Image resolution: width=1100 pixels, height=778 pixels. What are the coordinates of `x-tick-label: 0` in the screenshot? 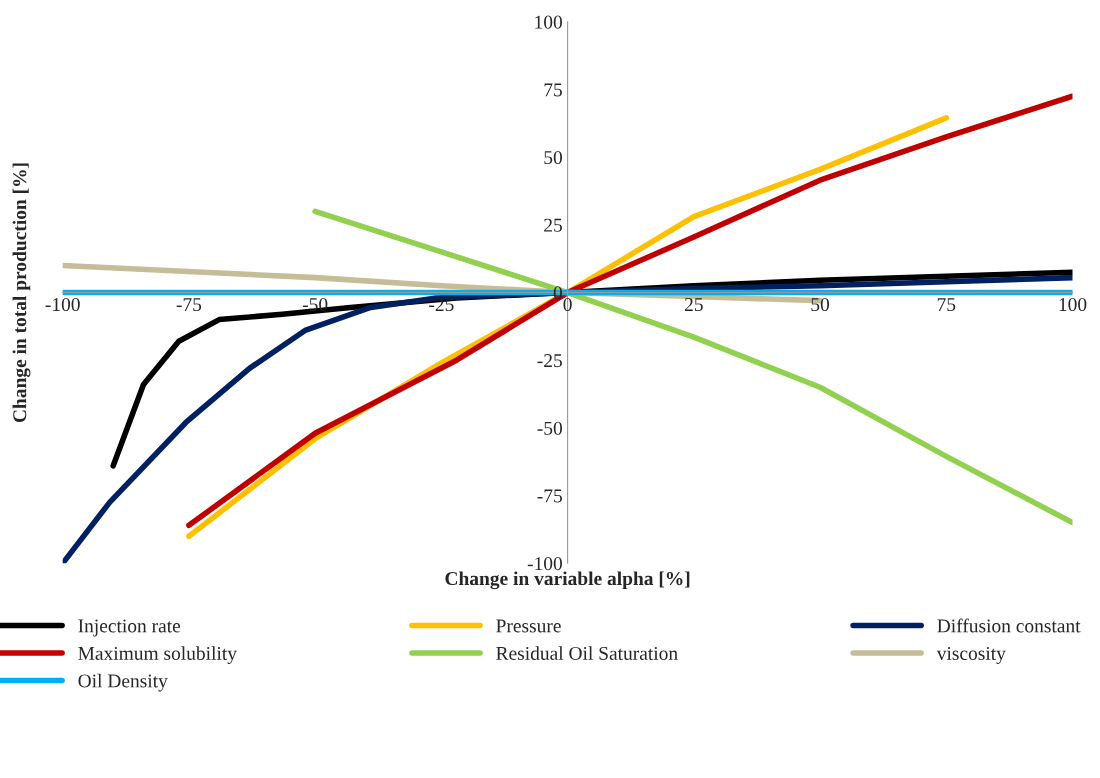 It's located at (567, 304).